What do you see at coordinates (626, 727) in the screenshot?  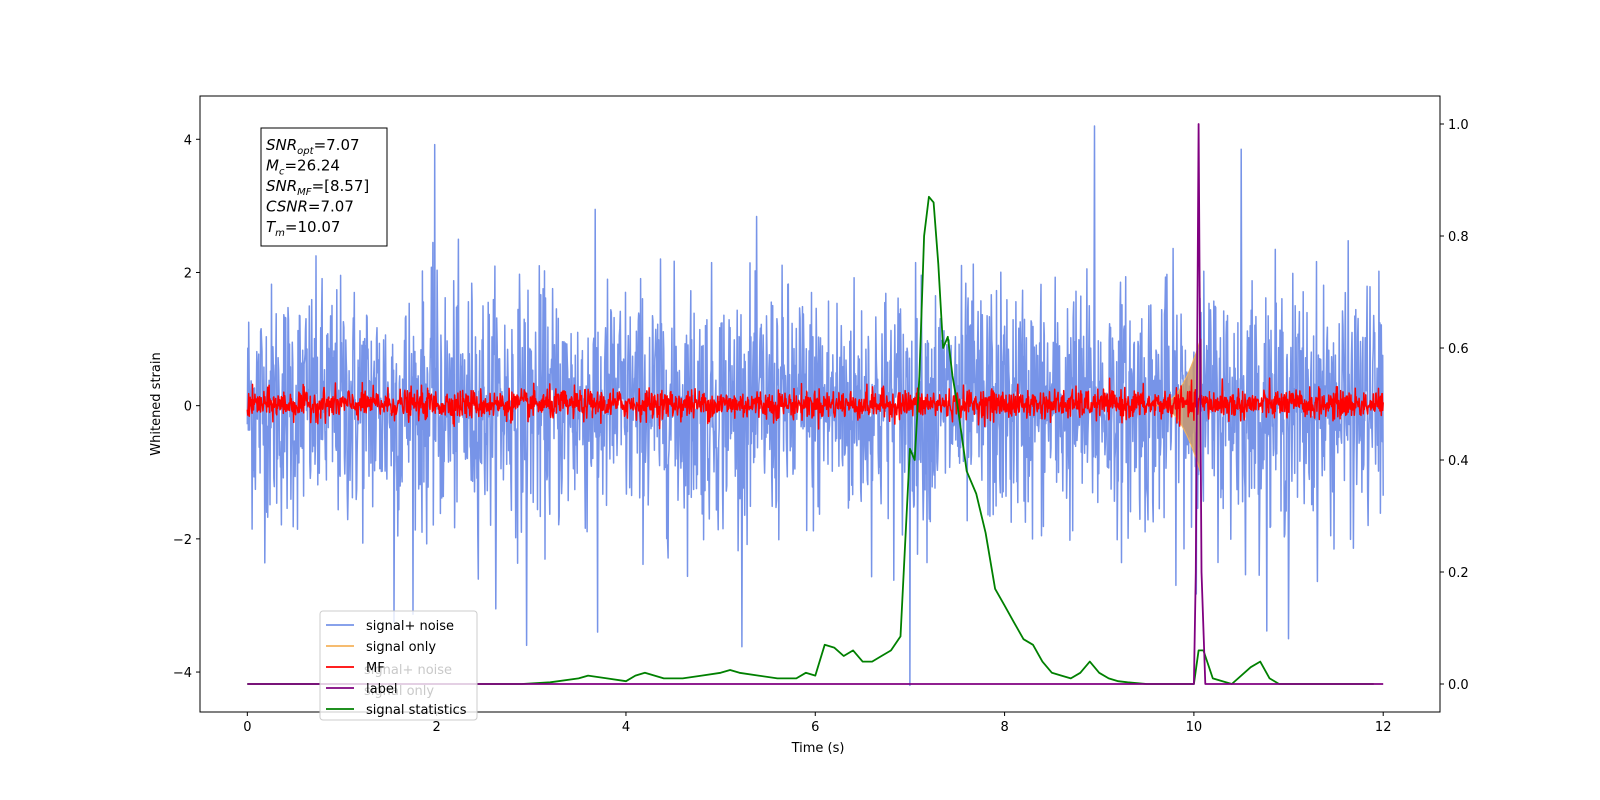 I see `x-tick-label: 4` at bounding box center [626, 727].